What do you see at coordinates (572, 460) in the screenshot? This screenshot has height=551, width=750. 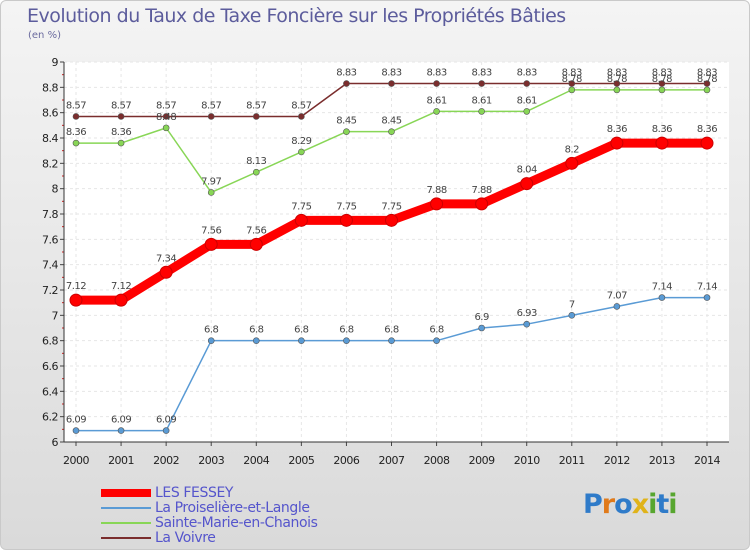 I see `x-tick-label: 2011` at bounding box center [572, 460].